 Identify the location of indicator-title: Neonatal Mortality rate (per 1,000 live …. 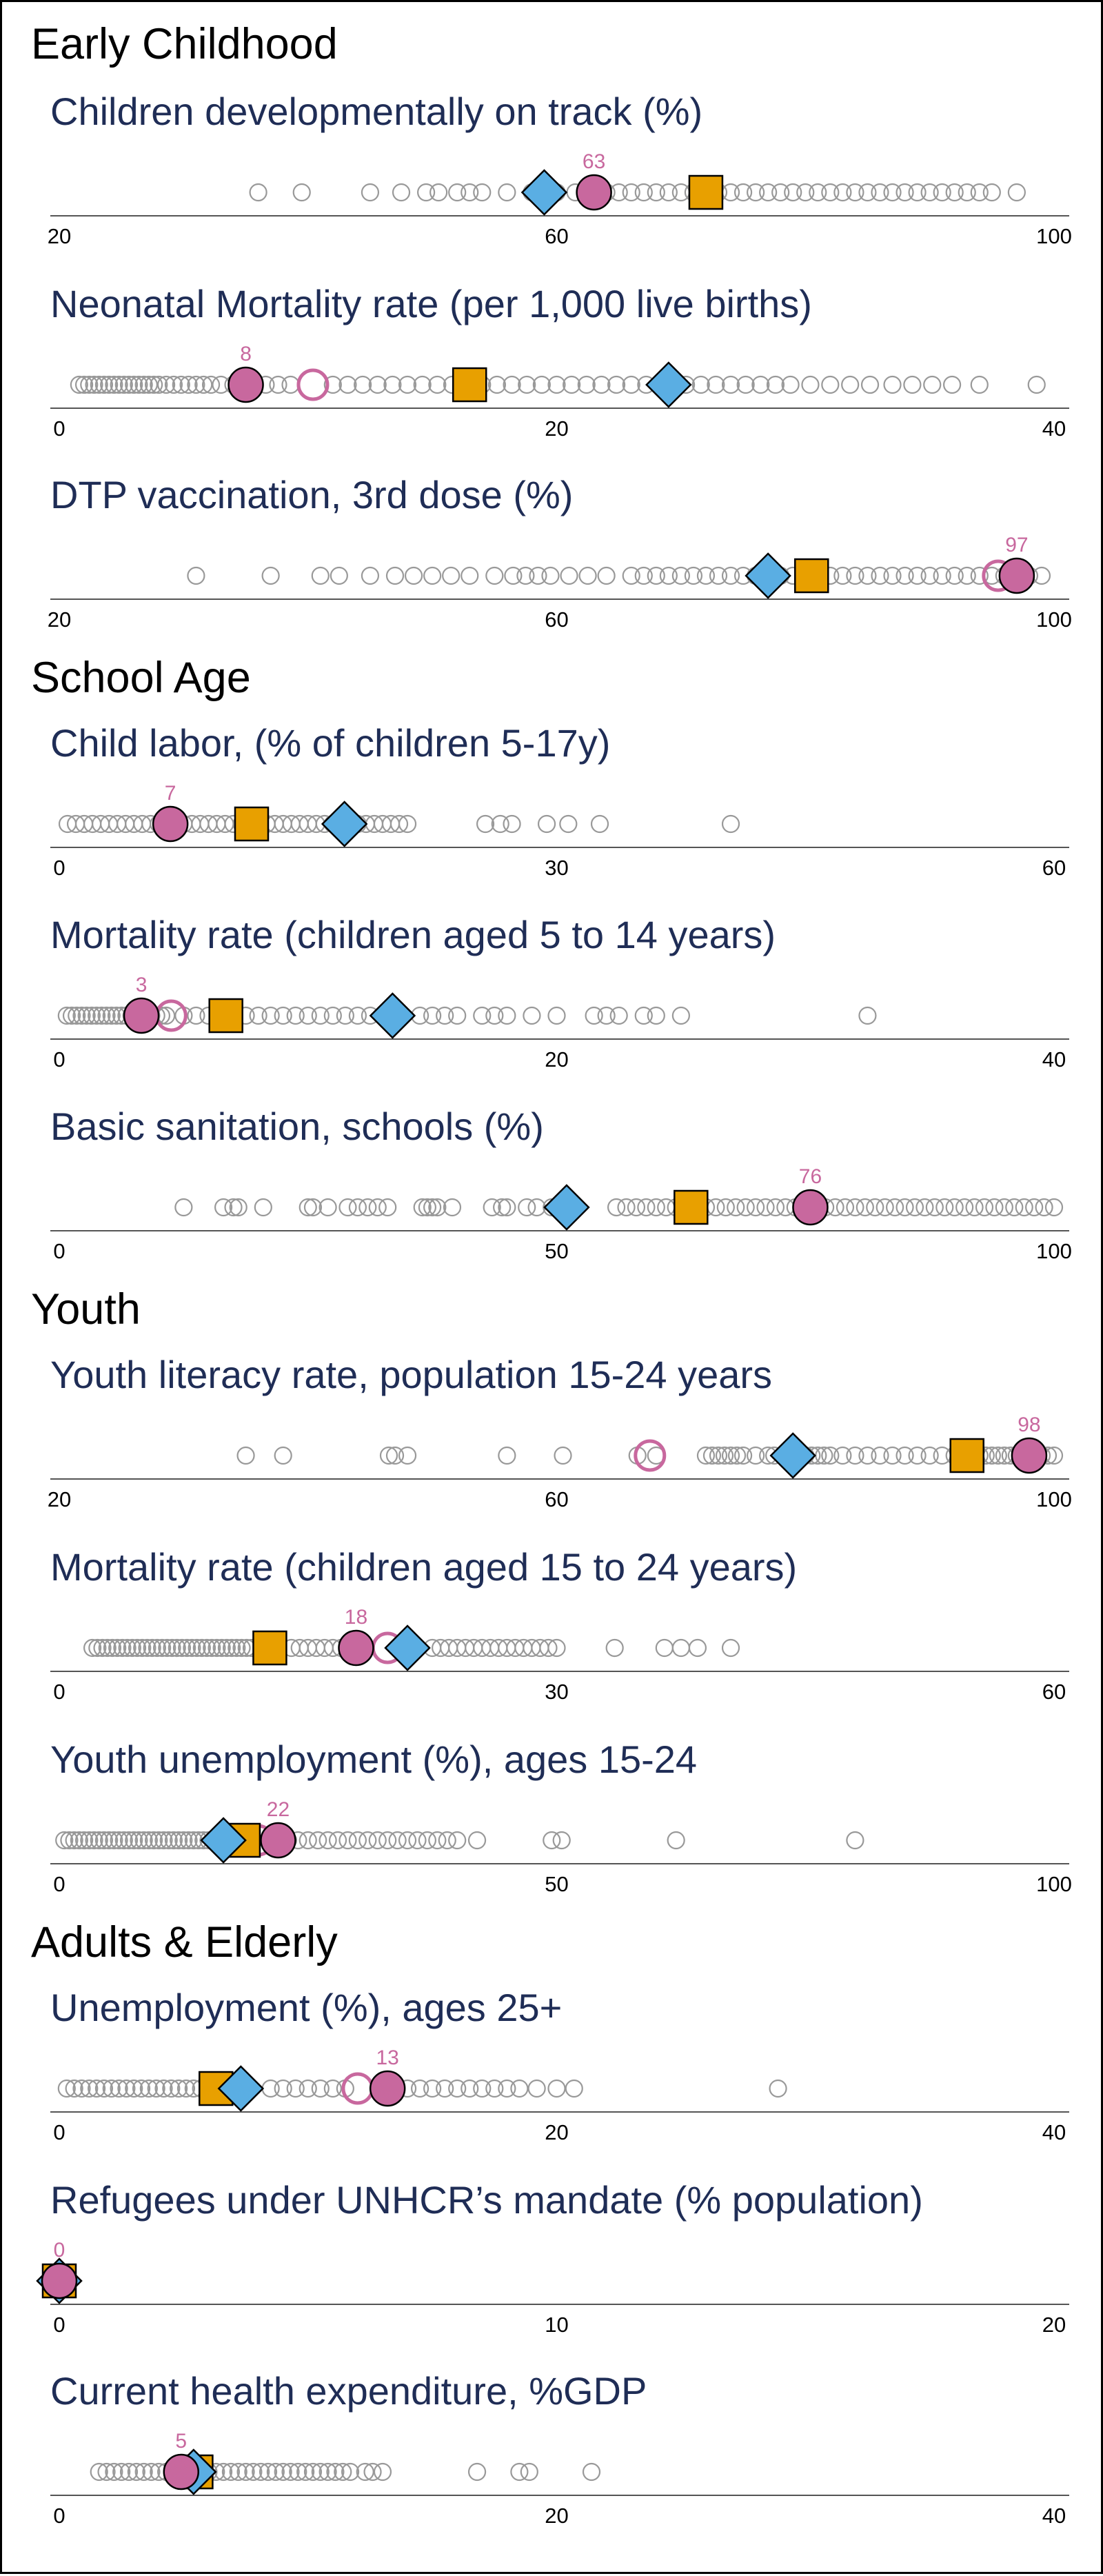
(431, 303).